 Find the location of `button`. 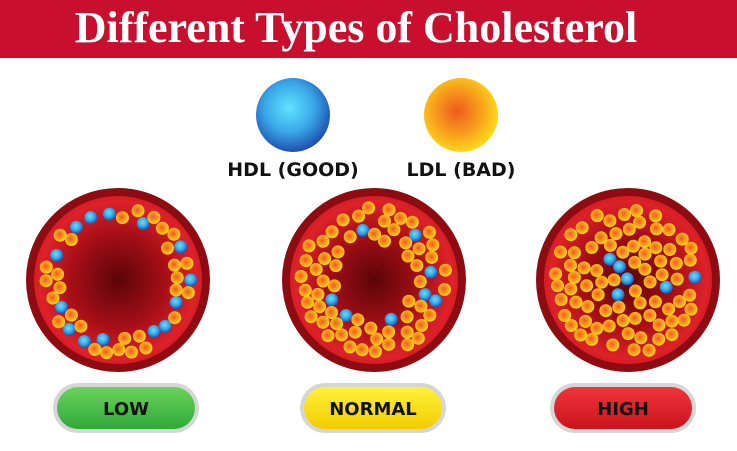

button is located at coordinates (373, 408).